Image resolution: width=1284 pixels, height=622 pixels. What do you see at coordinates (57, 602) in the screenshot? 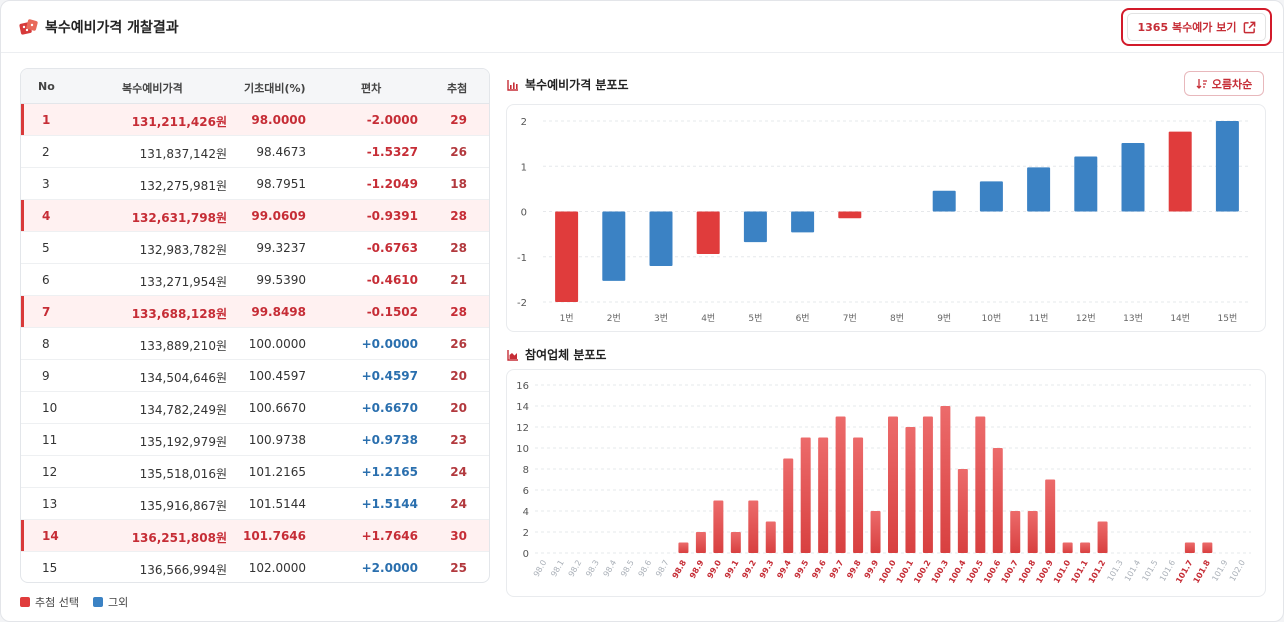
I see `legend-selected-label: 추첨 선택` at bounding box center [57, 602].